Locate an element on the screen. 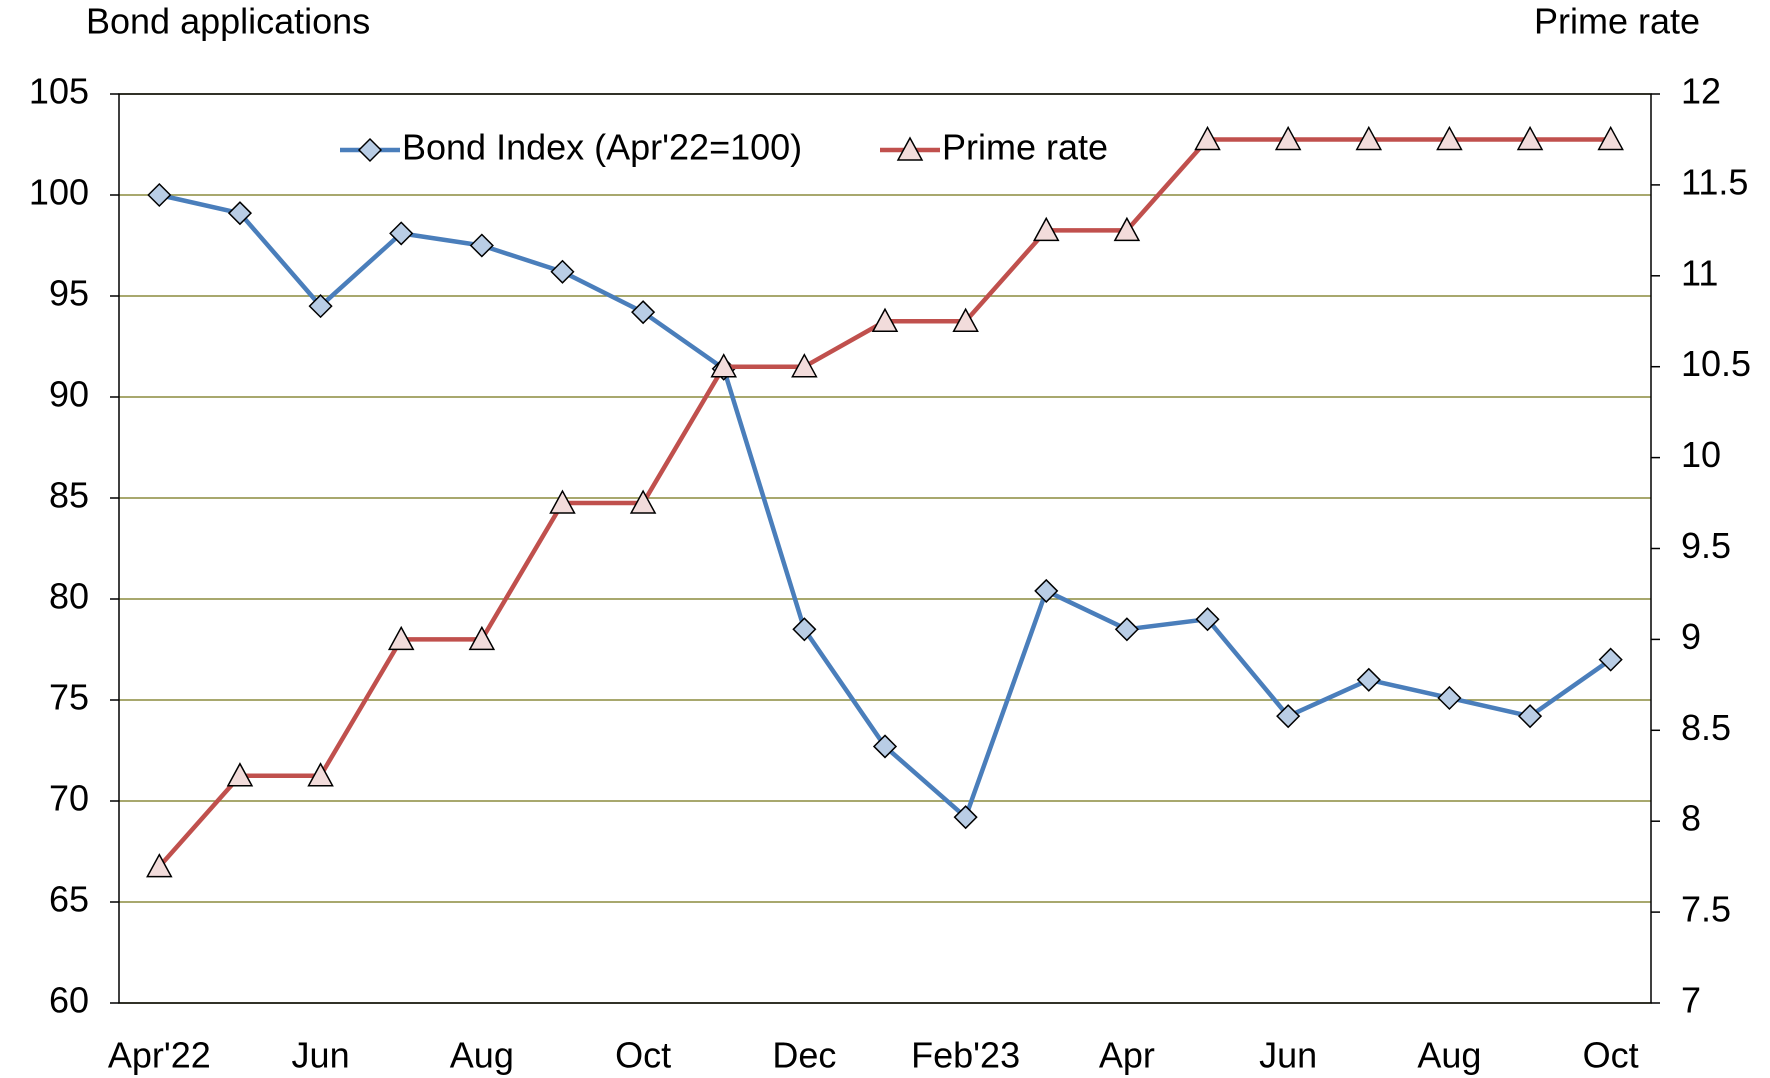  x-tick-label: Apr is located at coordinates (1127, 1055).